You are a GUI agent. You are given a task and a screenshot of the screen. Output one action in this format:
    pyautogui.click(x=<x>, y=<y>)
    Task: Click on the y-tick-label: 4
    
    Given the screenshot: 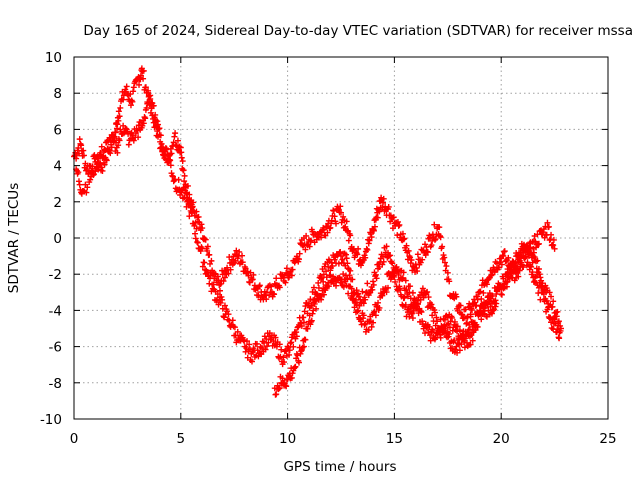 What is the action you would take?
    pyautogui.click(x=57, y=167)
    